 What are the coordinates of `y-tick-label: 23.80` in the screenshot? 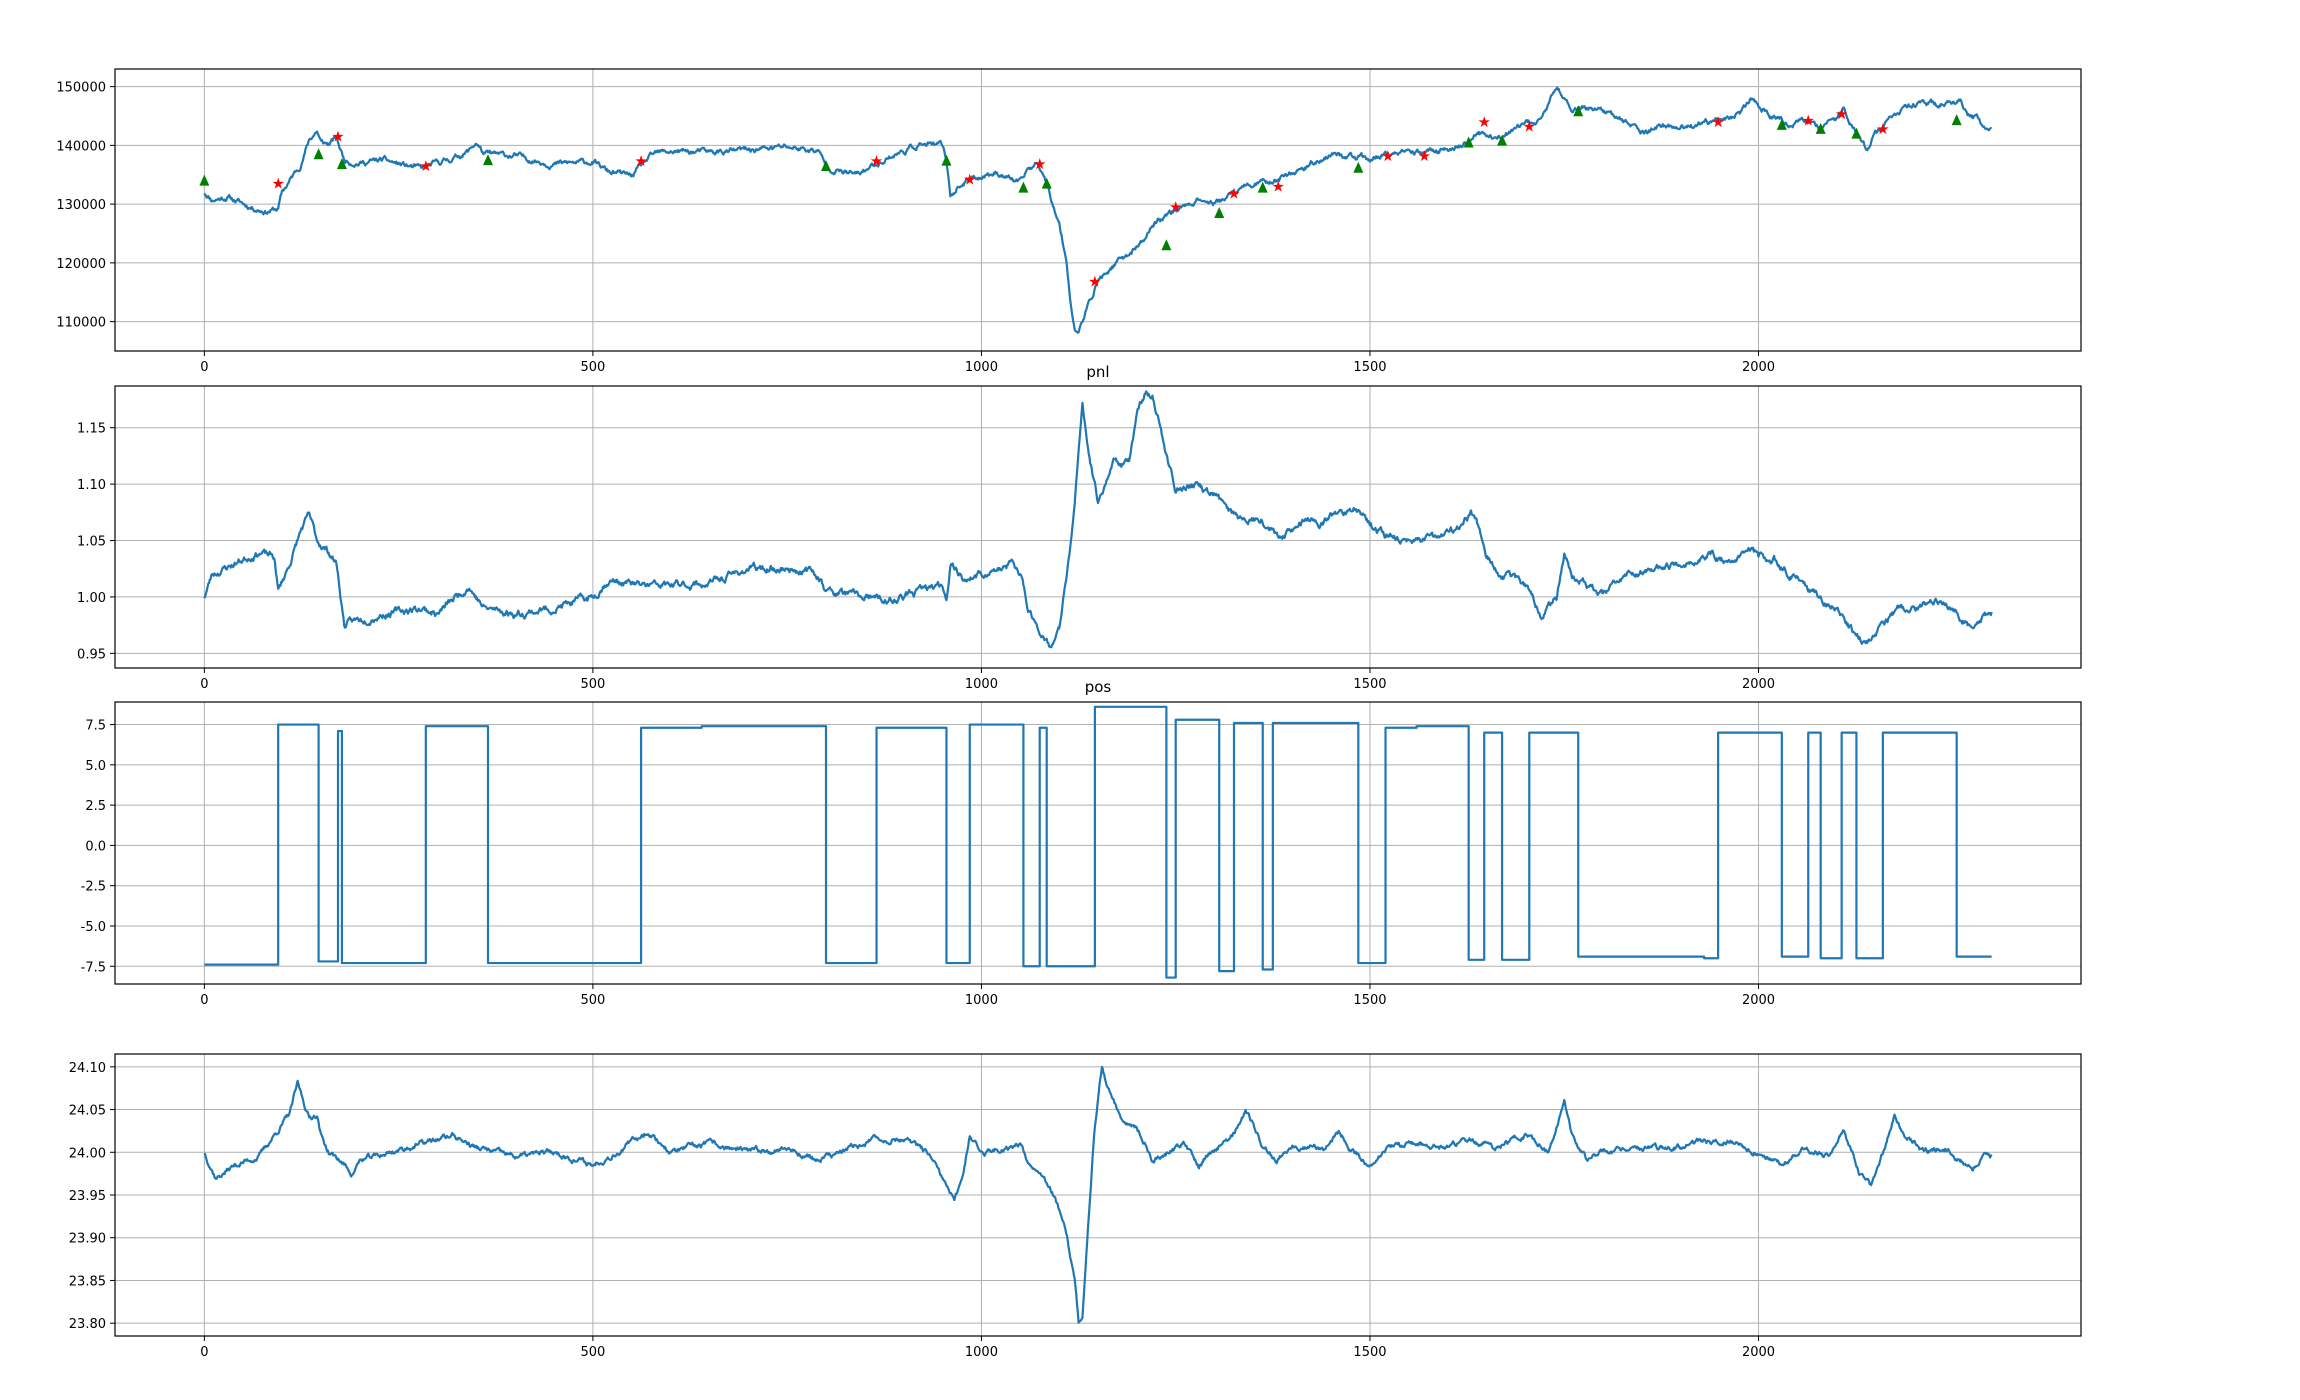 It's located at (87, 1324).